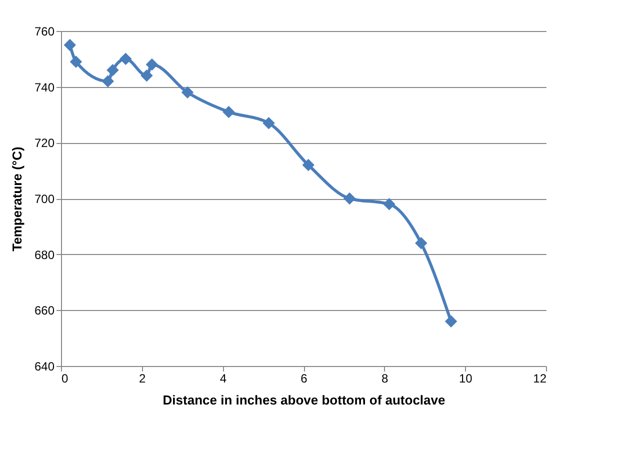 This screenshot has width=632, height=449. I want to click on y-tick-label: 660, so click(44, 311).